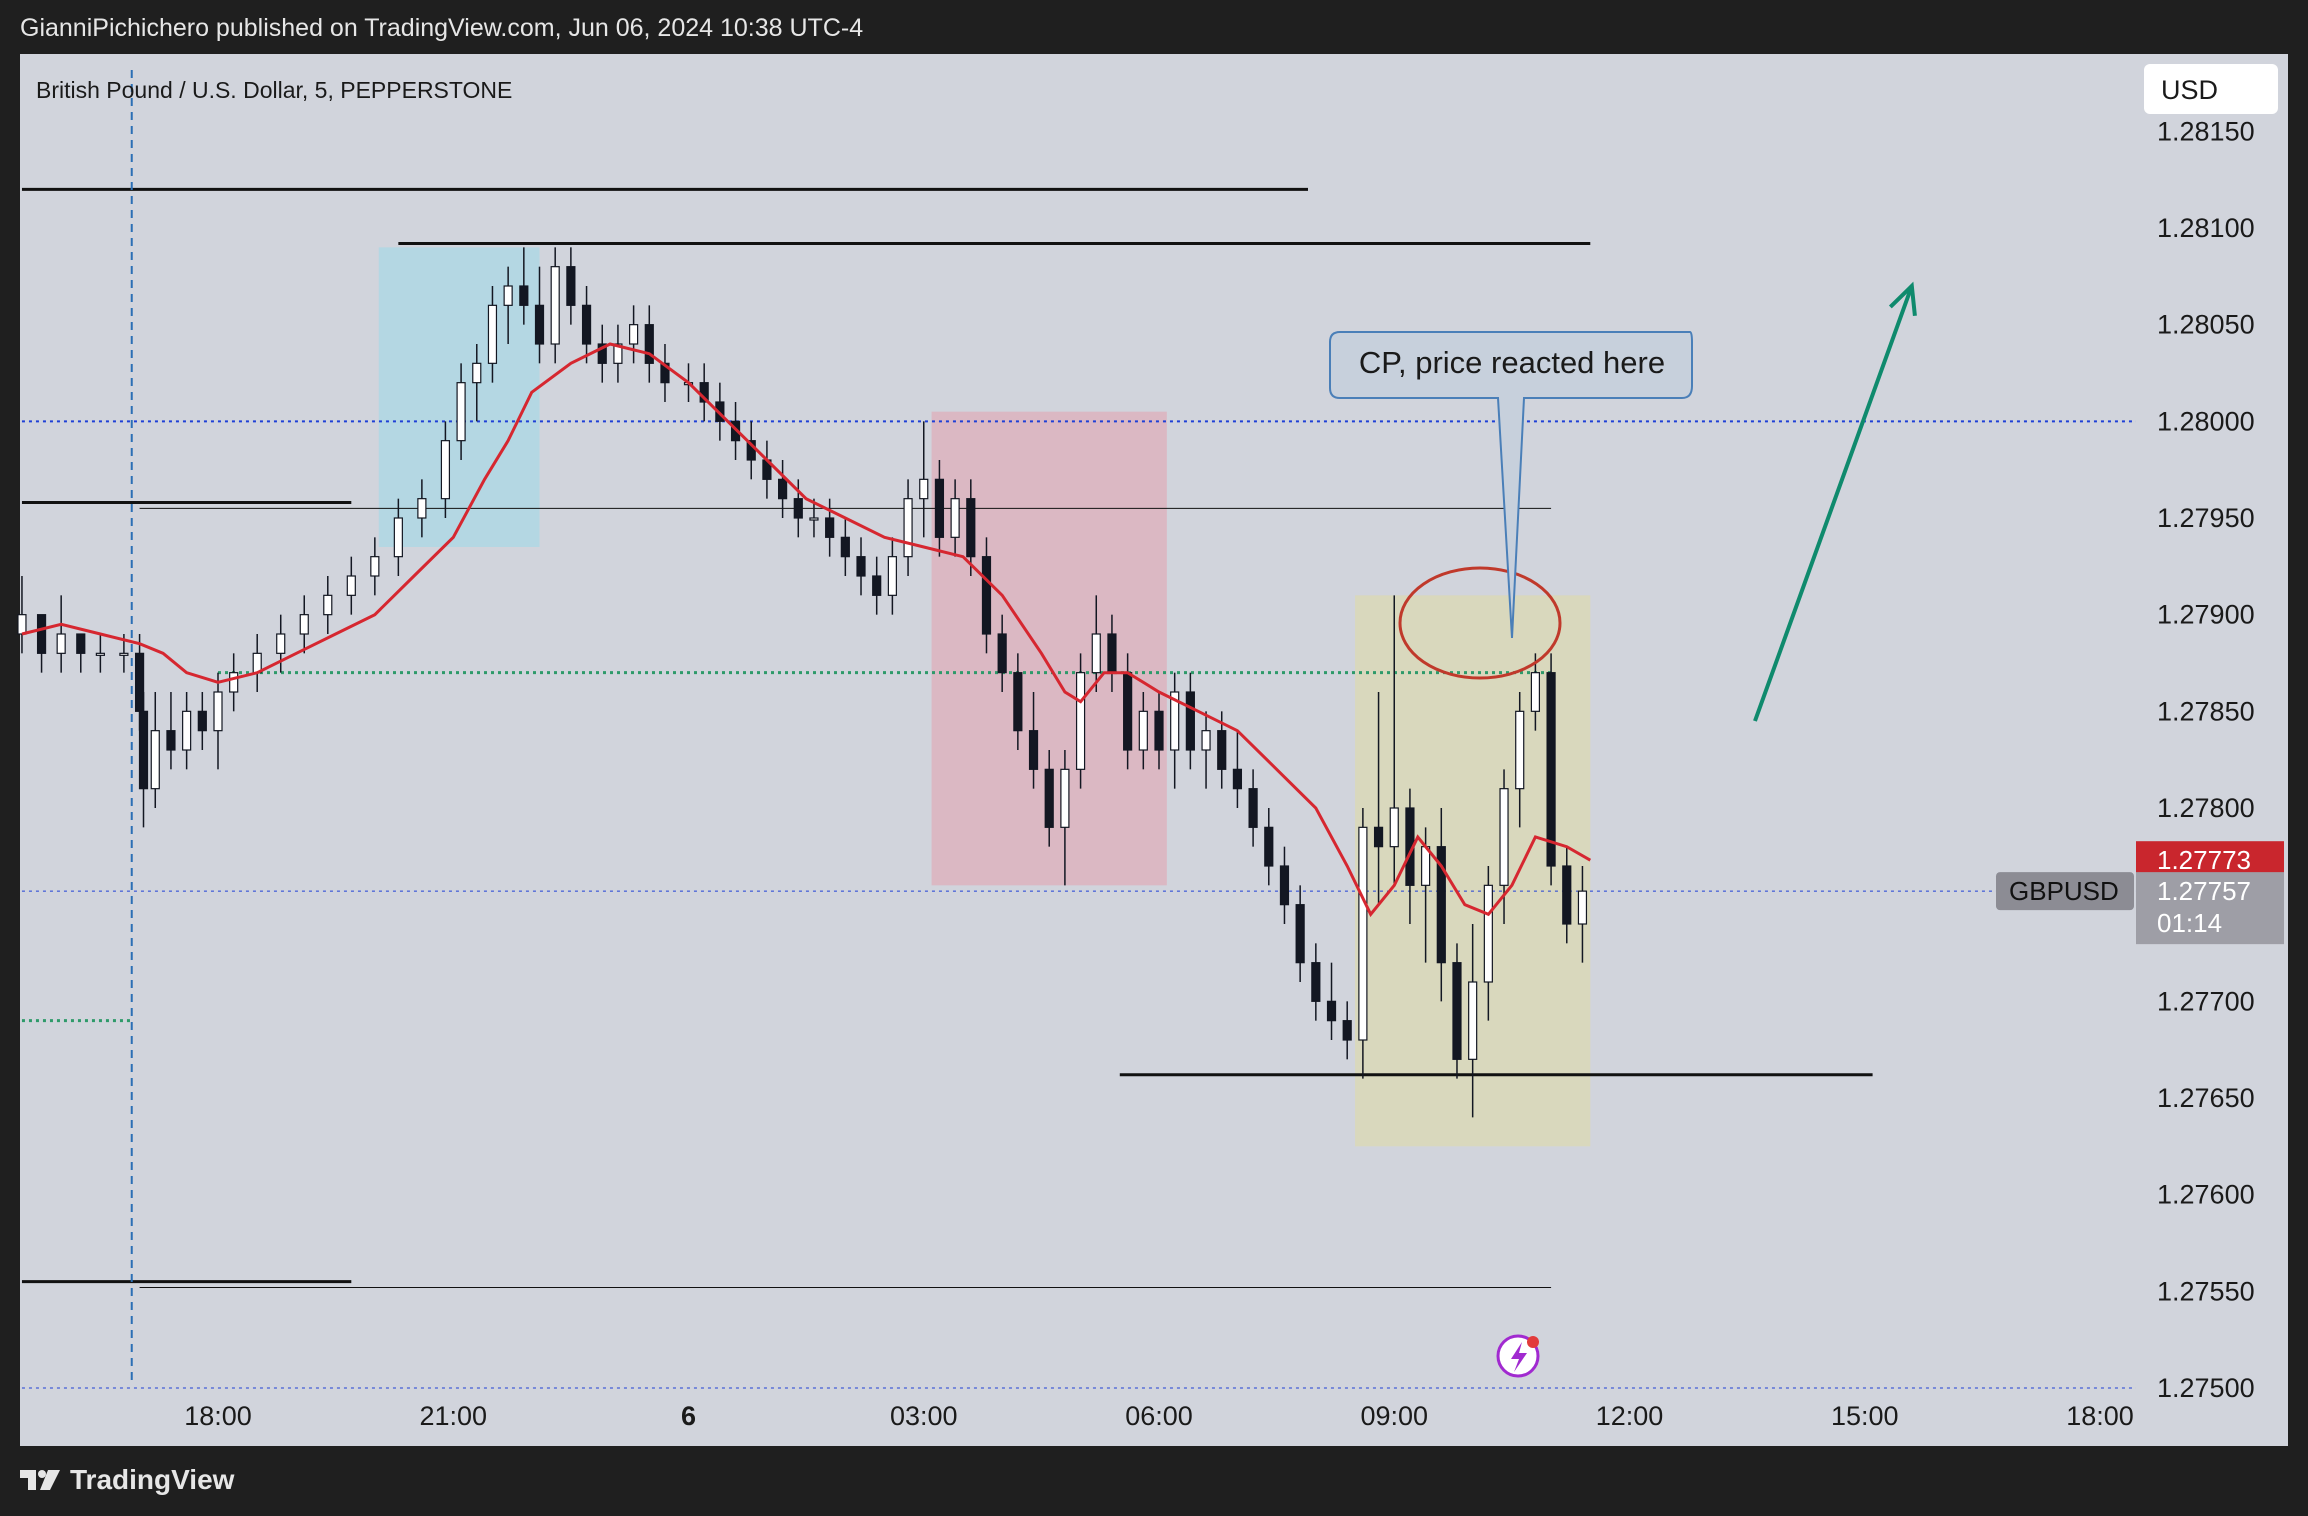  I want to click on y-tick-label: 1.27850, so click(2206, 711).